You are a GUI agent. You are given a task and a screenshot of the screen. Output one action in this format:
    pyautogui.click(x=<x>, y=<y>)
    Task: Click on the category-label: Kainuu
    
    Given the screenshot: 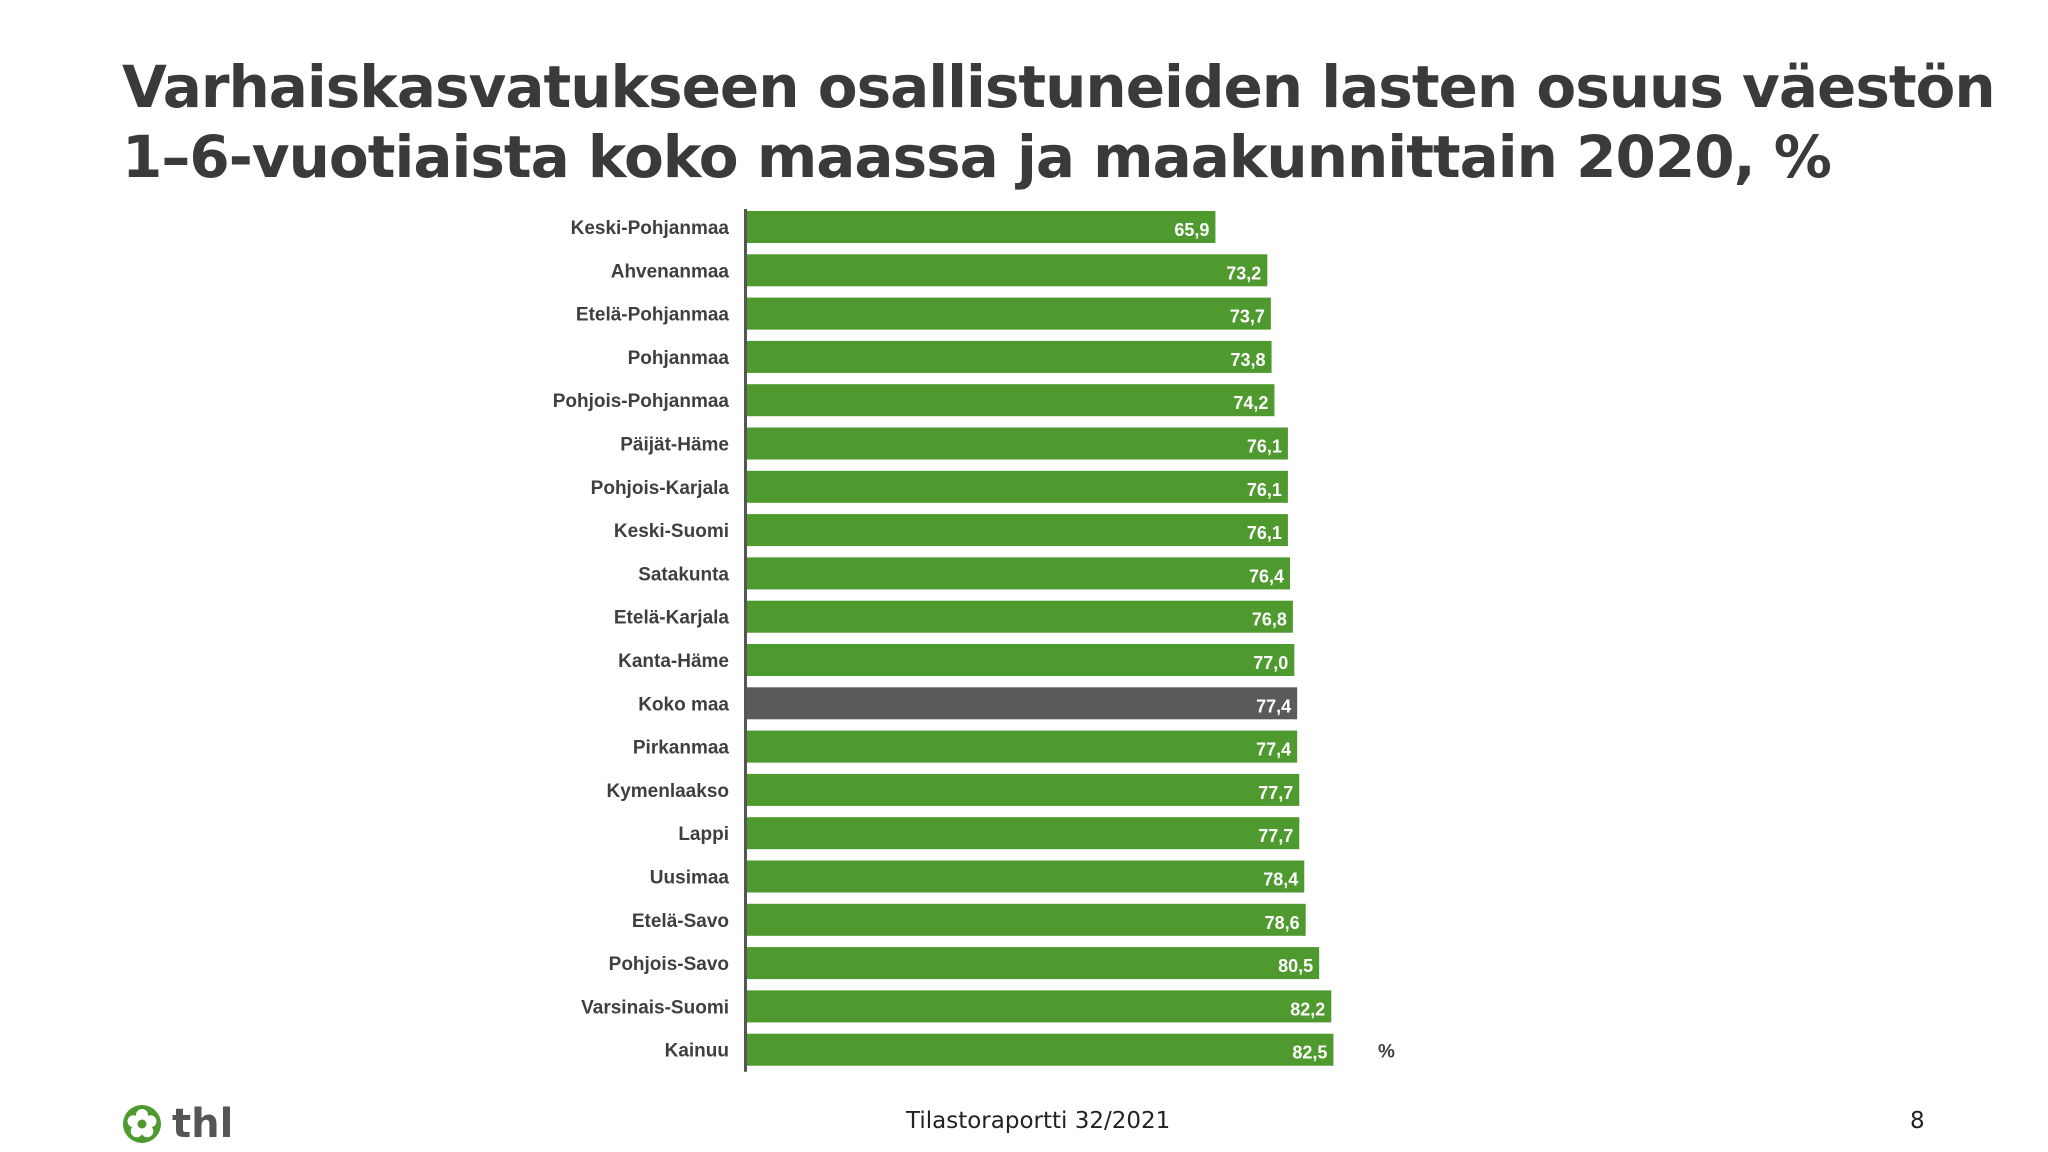 What is the action you would take?
    pyautogui.click(x=697, y=1051)
    